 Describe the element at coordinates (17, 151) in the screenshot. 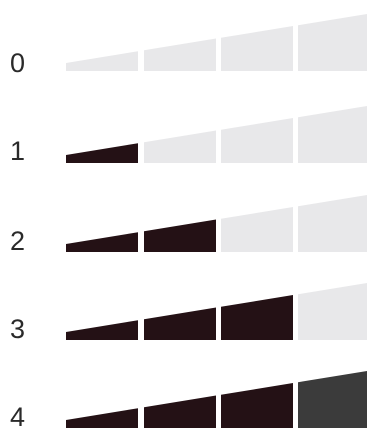

I see `level-label-1: 1` at that location.